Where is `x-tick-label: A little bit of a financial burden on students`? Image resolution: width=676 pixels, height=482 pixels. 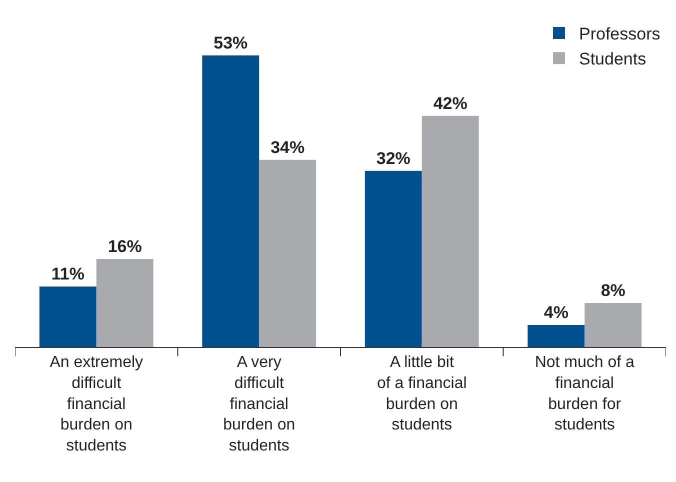
x-tick-label: A little bit of a financial burden on students is located at coordinates (421, 394).